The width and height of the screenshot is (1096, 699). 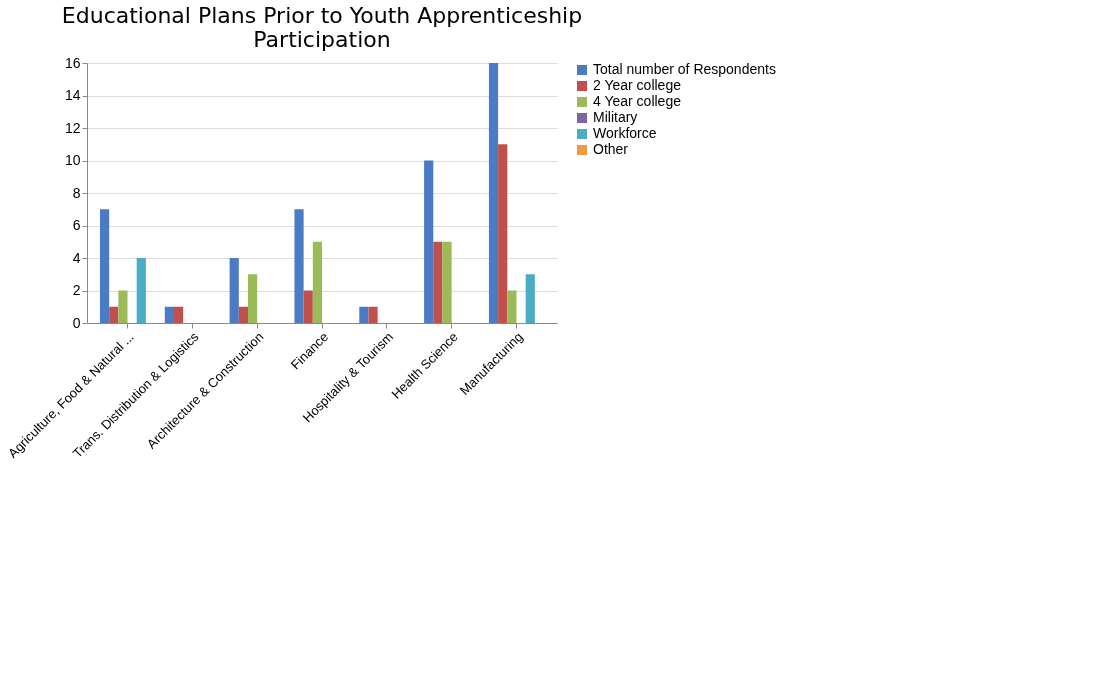 I want to click on y-tick-label: 14, so click(x=72, y=95).